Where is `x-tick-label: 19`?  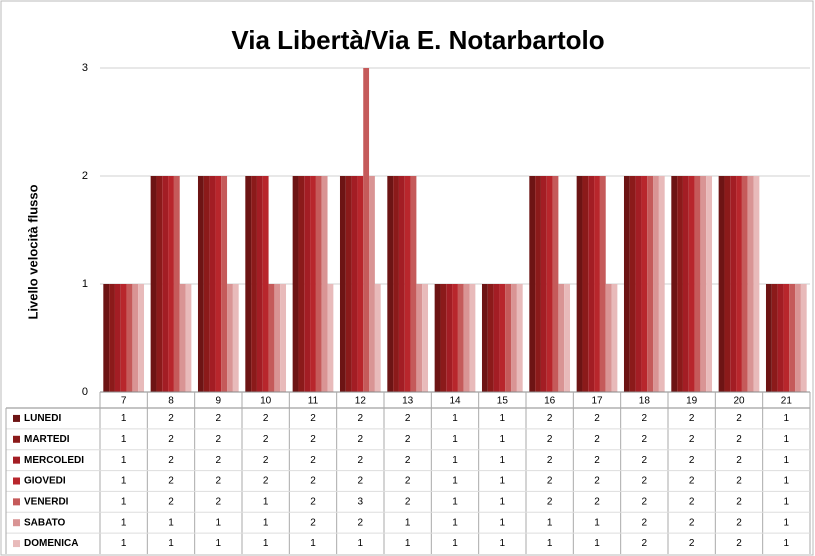 x-tick-label: 19 is located at coordinates (692, 401).